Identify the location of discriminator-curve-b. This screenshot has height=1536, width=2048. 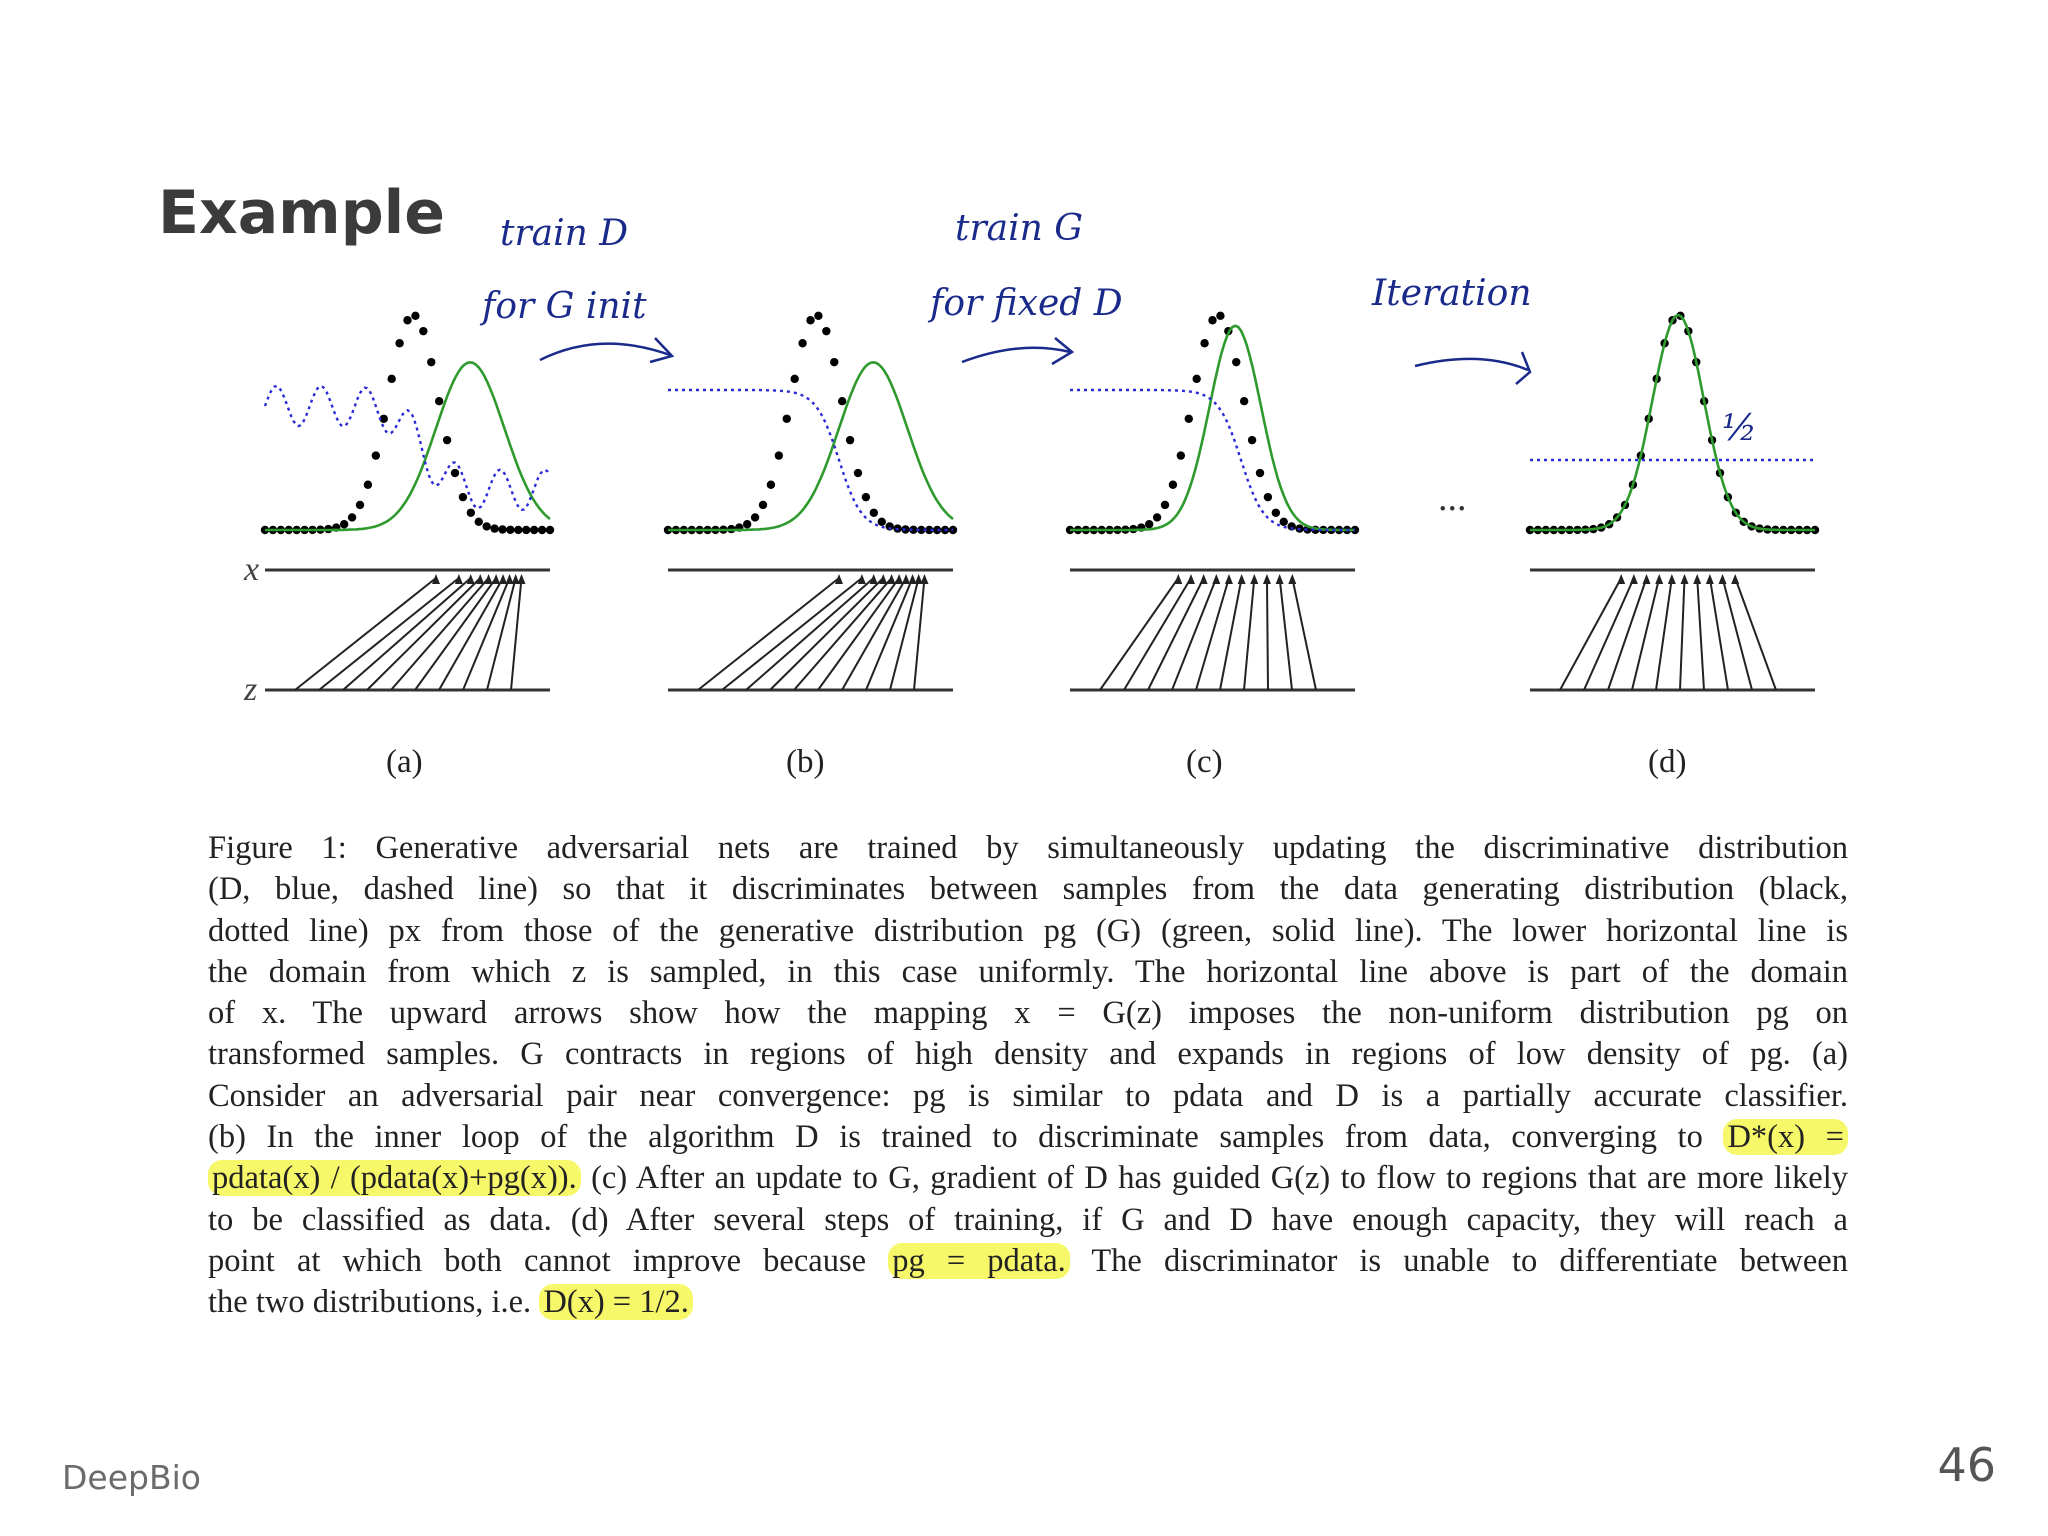
(810, 460).